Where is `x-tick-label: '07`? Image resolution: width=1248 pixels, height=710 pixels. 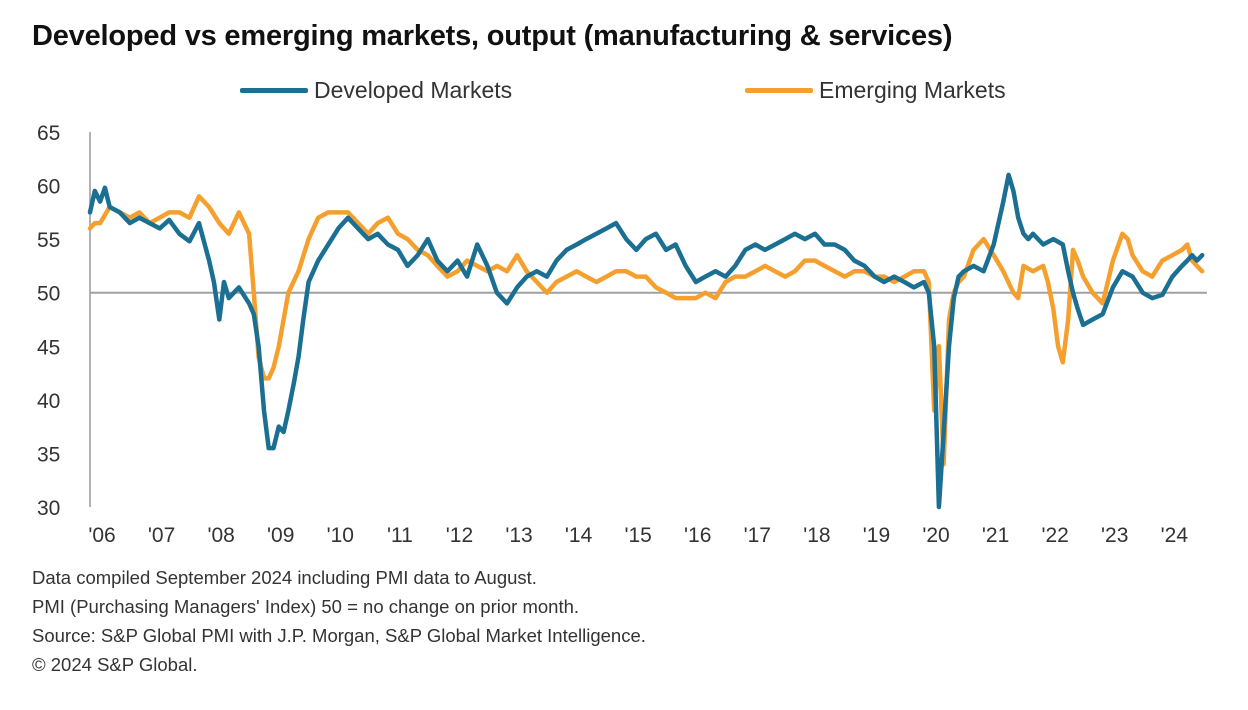 x-tick-label: '07 is located at coordinates (161, 535).